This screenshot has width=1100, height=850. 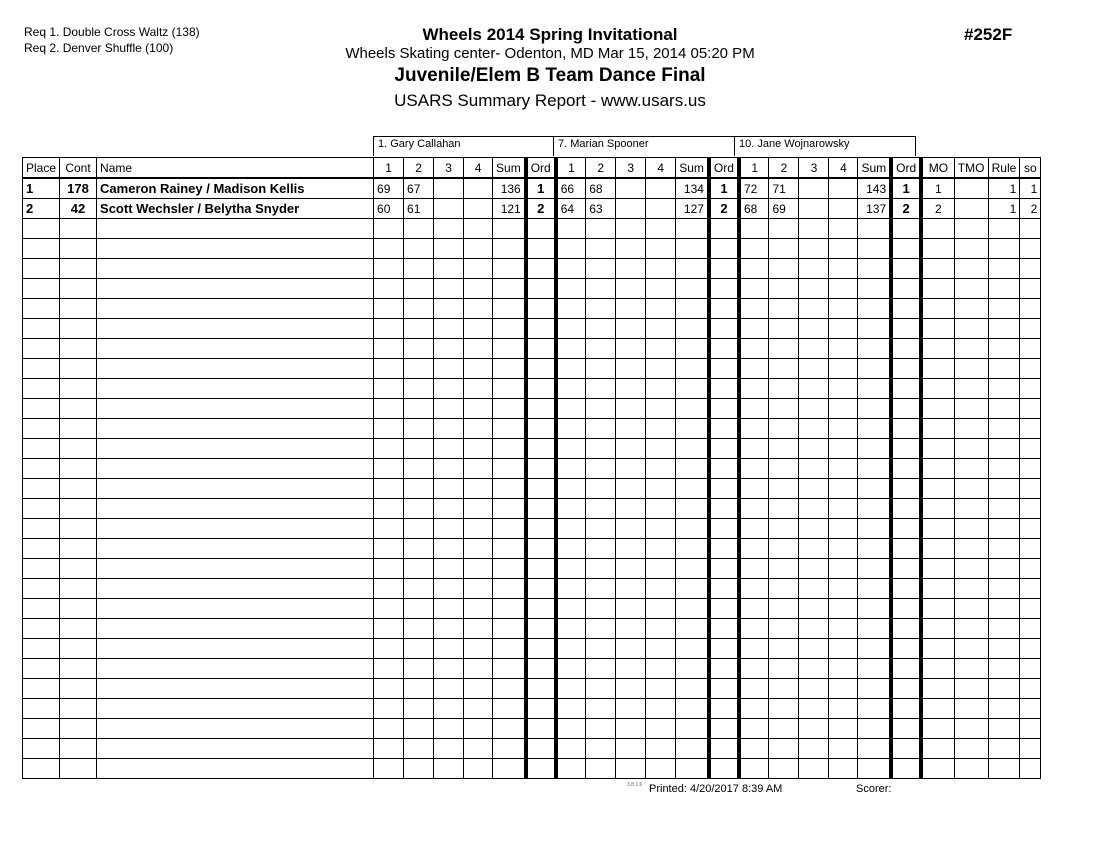 I want to click on rule-cell: 1, so click(x=1004, y=188).